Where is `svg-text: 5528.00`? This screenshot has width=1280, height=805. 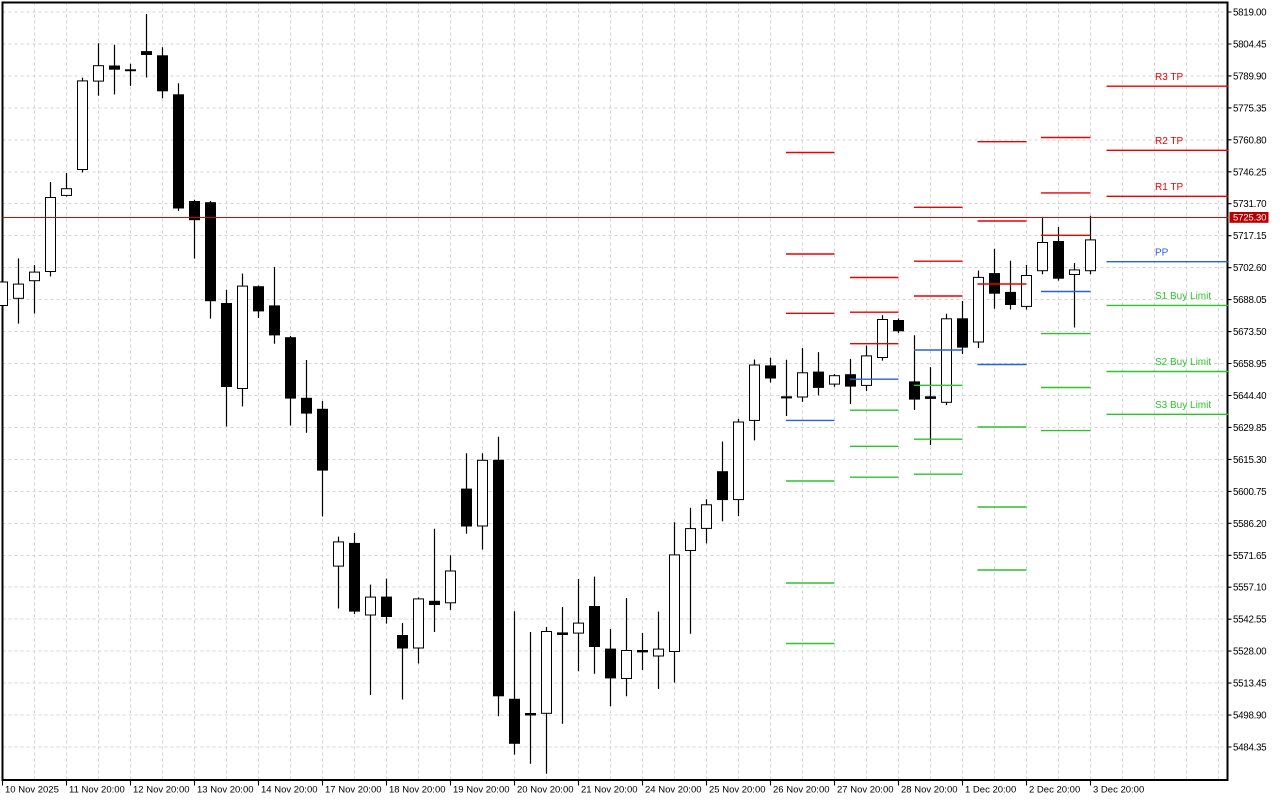
svg-text: 5528.00 is located at coordinates (1250, 652).